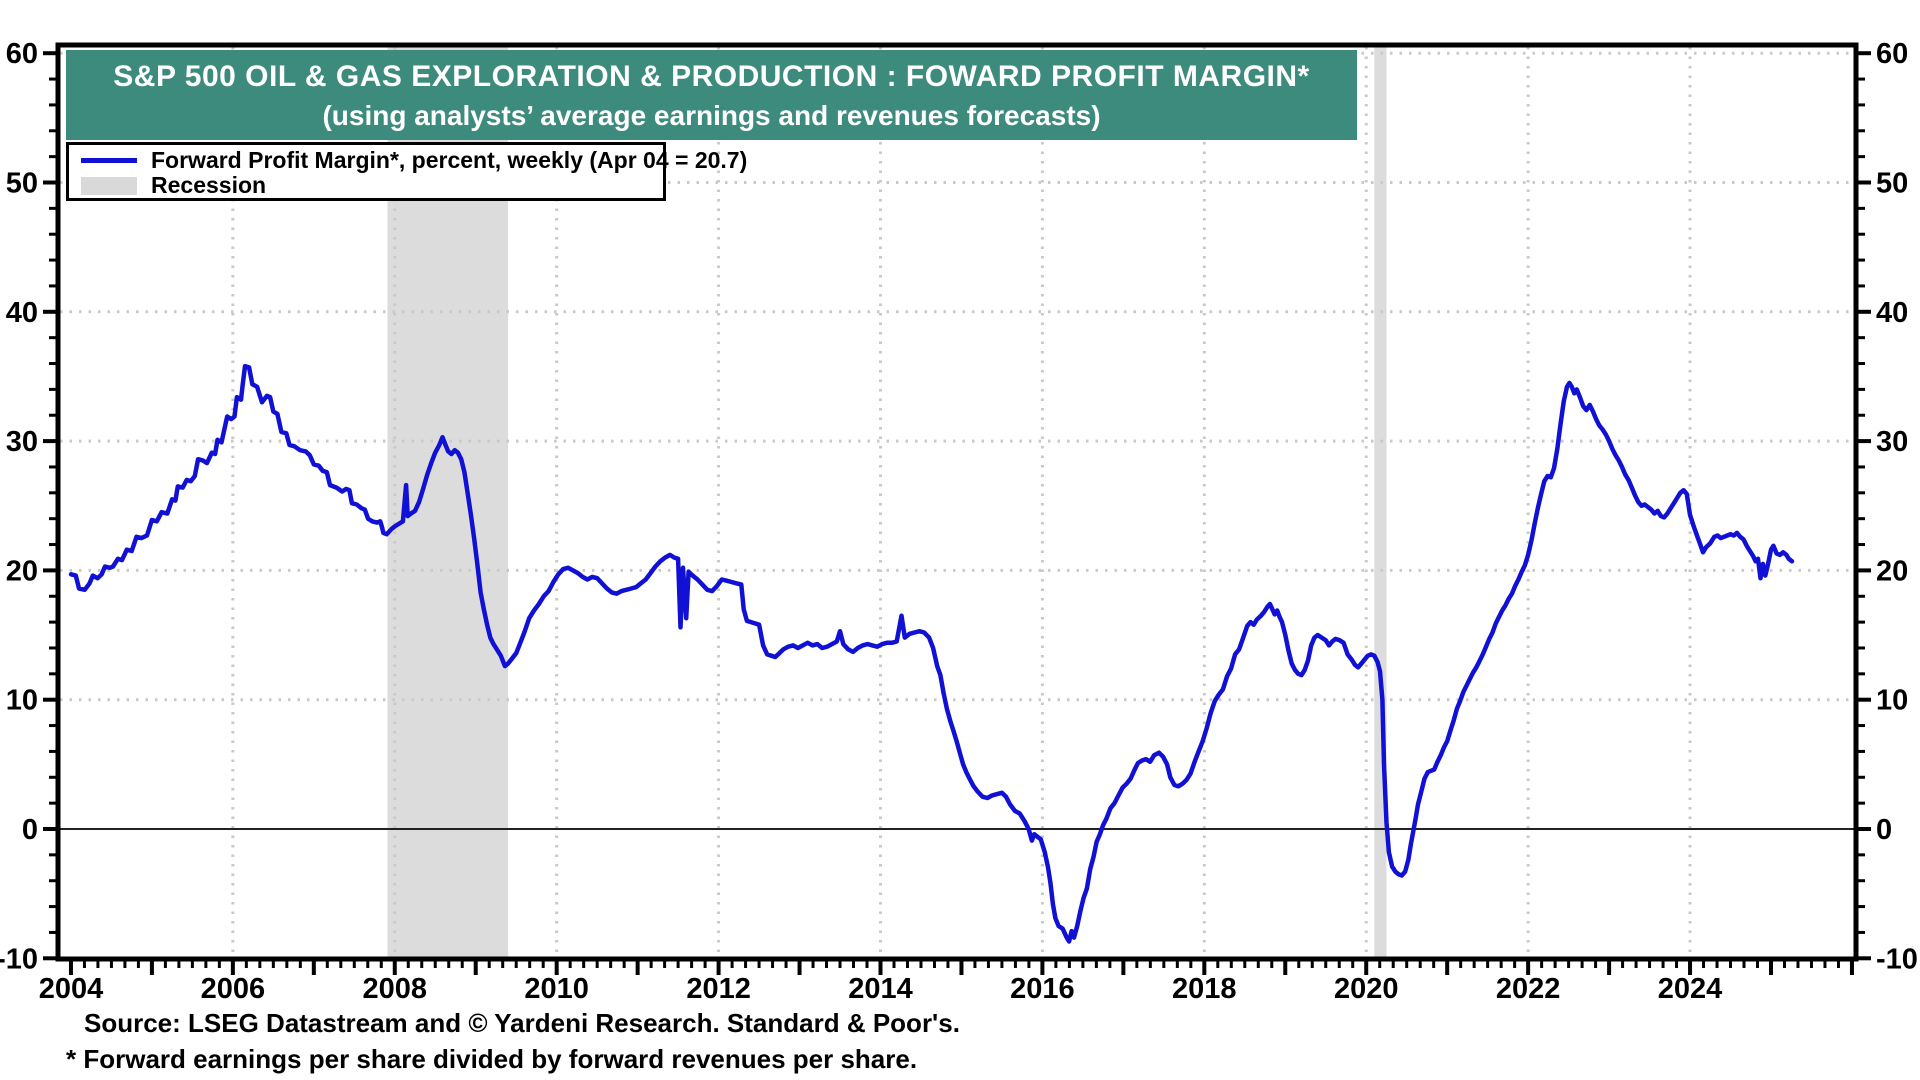 This screenshot has height=1080, width=1920. I want to click on y-axis-label-left: 50, so click(22, 184).